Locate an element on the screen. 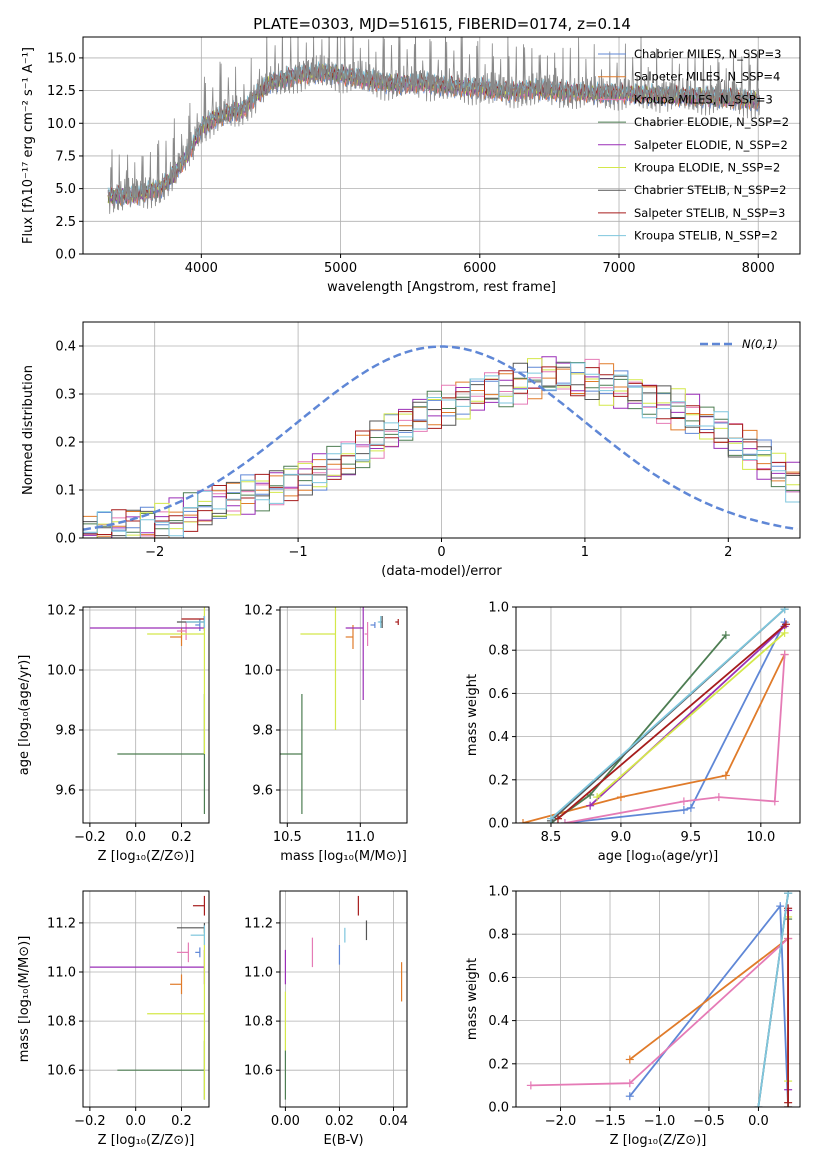  massweight_vs_Z-xtick-label: 0.0 is located at coordinates (758, 1121).